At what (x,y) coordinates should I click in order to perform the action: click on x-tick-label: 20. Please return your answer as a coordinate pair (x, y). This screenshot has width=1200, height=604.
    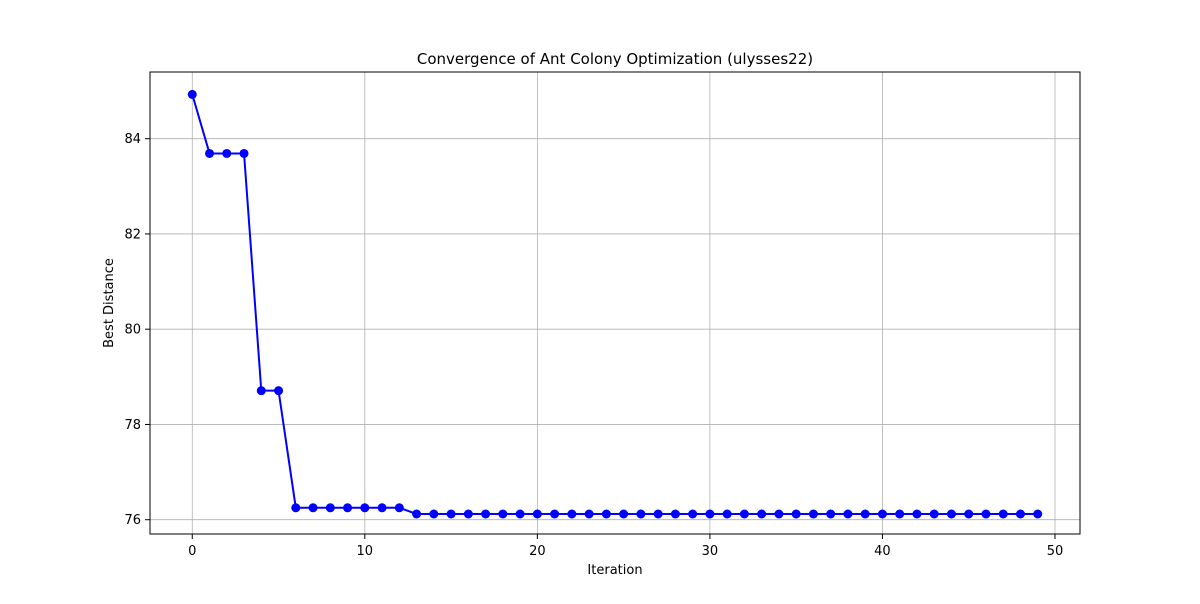
    Looking at the image, I should click on (537, 551).